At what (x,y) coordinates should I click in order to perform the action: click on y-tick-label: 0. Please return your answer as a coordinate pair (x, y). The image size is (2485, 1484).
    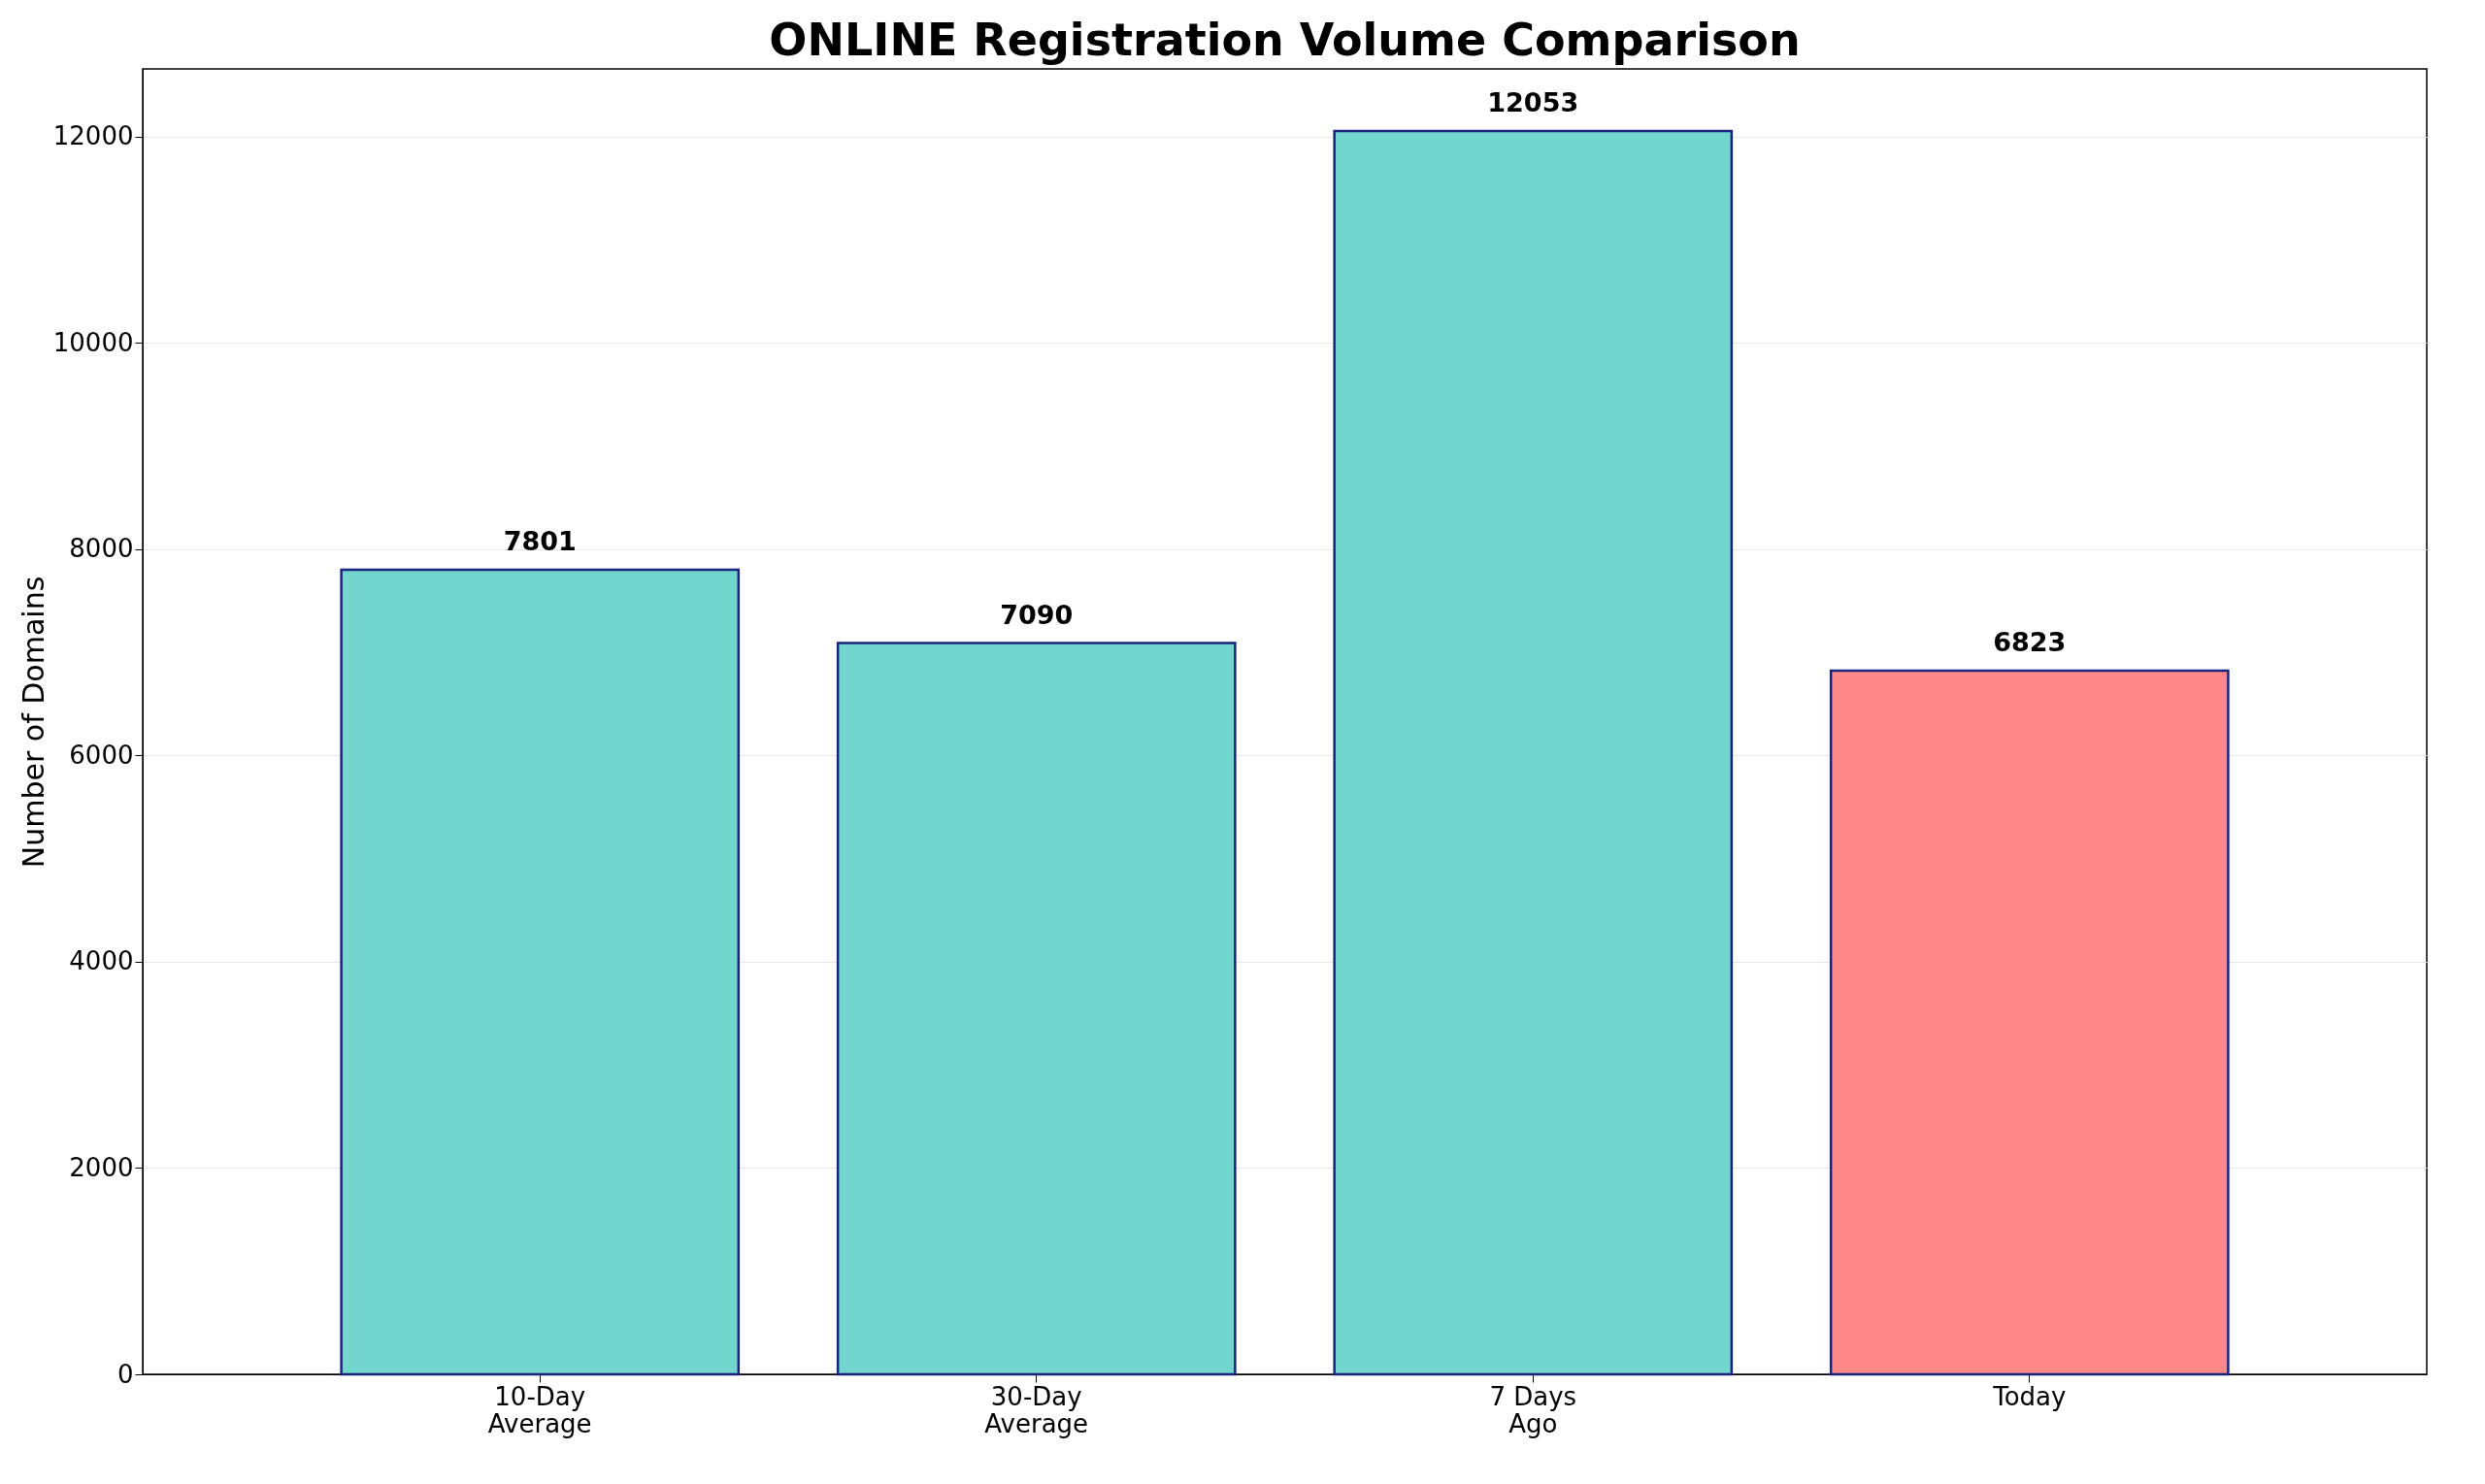
    Looking at the image, I should click on (125, 1374).